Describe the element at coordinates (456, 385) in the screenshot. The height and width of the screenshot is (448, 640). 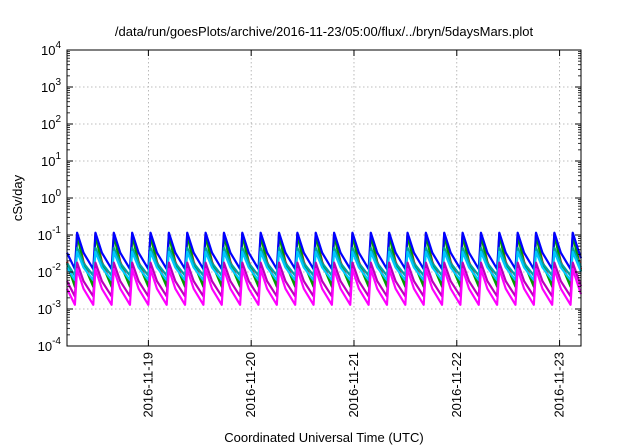
I see `x-tick-label: 2016-11-22` at that location.